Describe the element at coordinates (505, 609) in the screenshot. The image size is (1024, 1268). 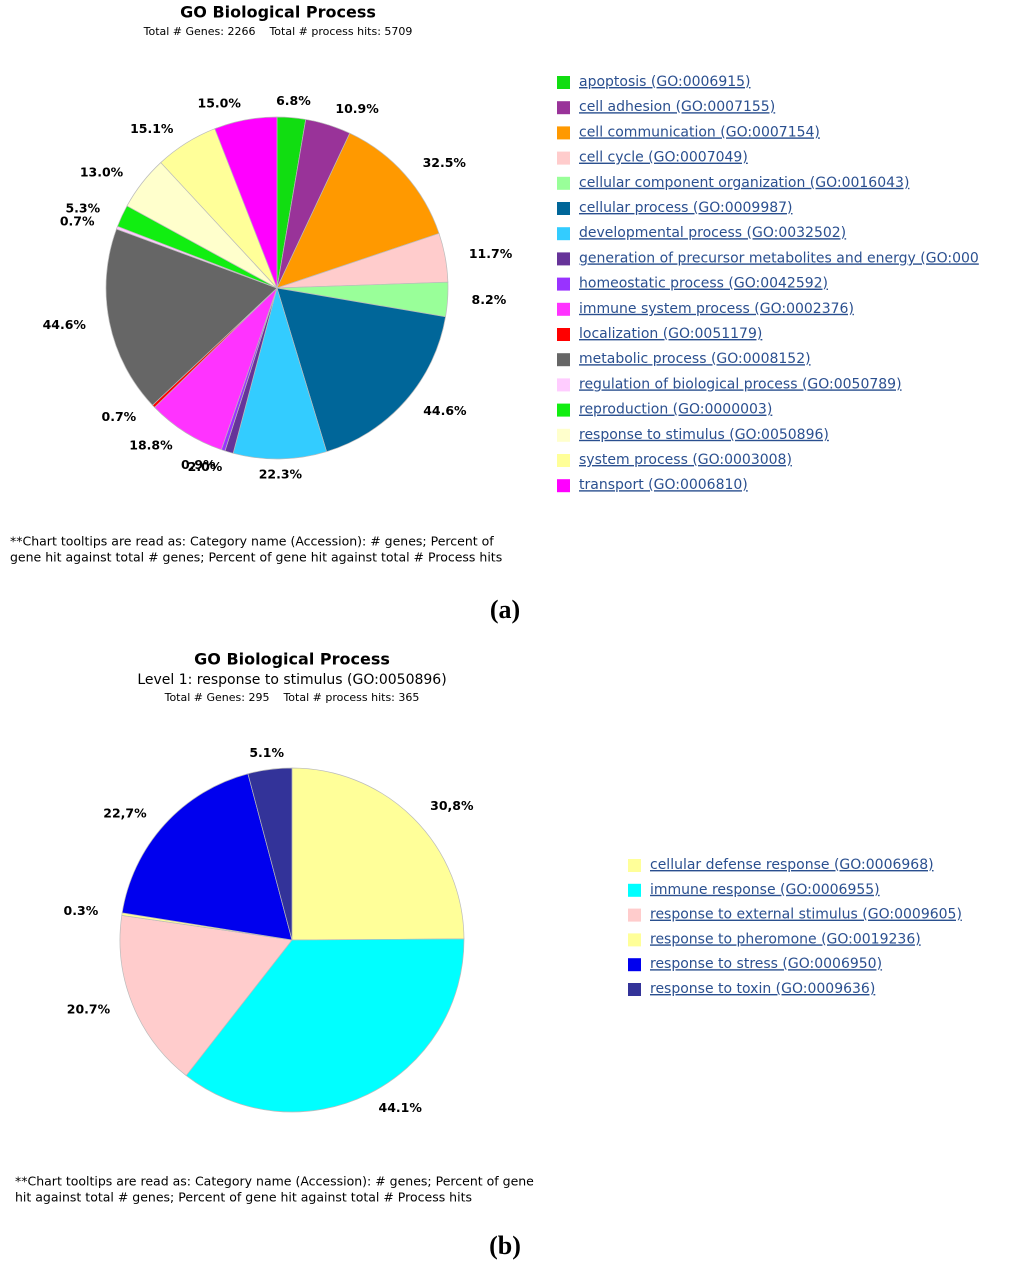
I see `panel-label: (a)` at that location.